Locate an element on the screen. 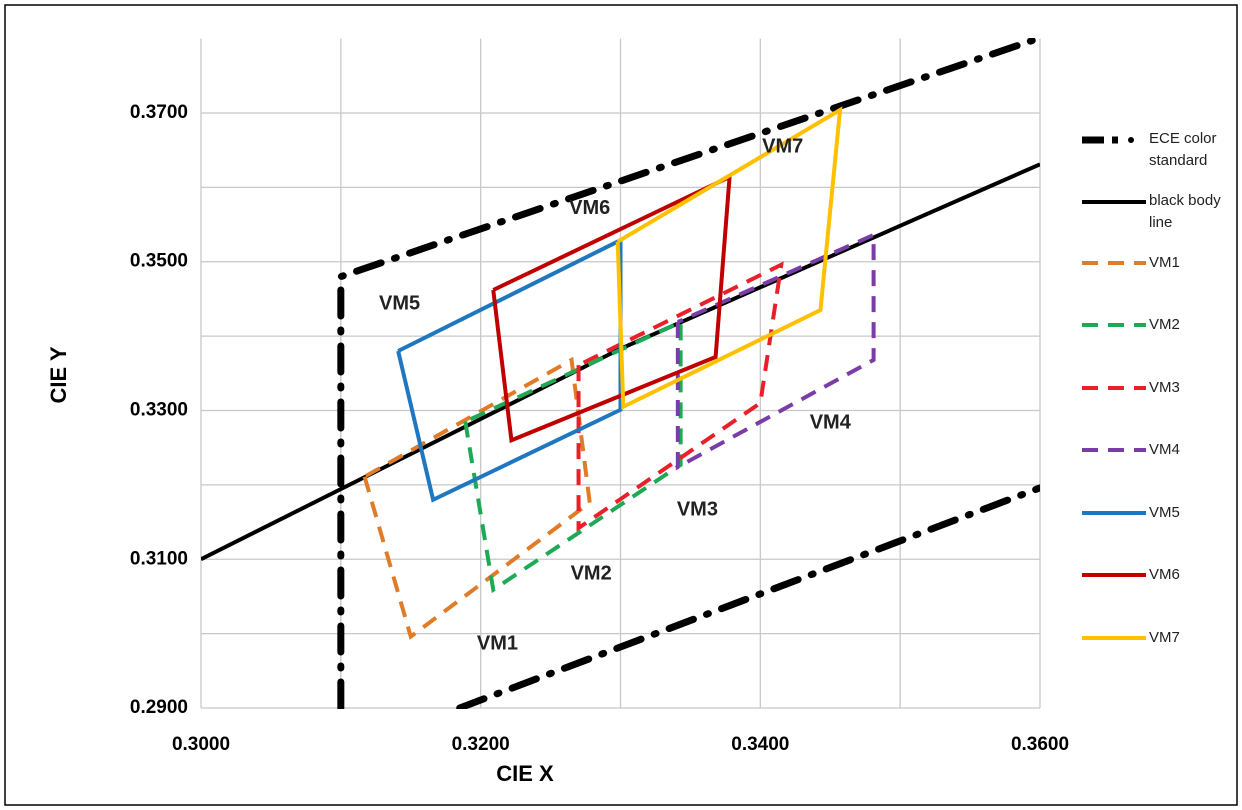 The height and width of the screenshot is (810, 1242). y-tick-label: 0.3700 is located at coordinates (159, 112).